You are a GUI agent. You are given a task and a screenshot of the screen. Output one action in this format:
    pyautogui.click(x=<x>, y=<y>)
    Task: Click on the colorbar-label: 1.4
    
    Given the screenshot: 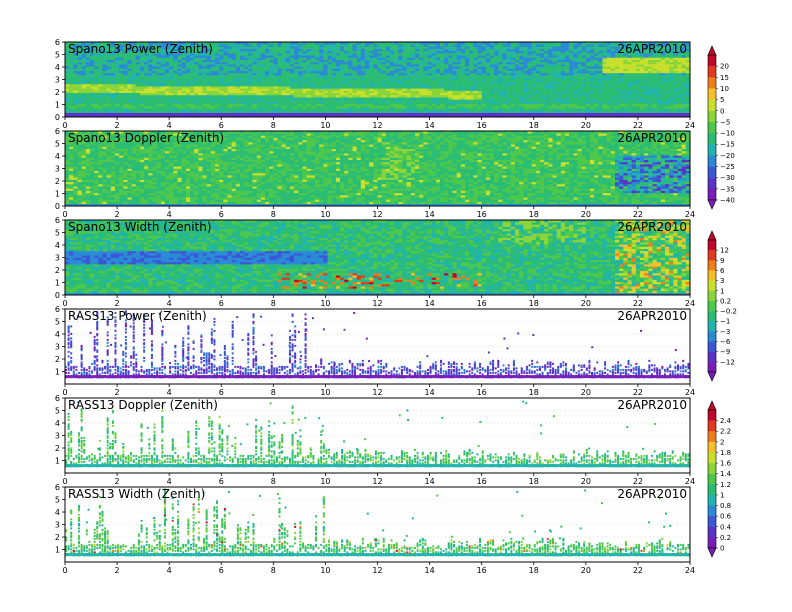 What is the action you would take?
    pyautogui.click(x=726, y=474)
    